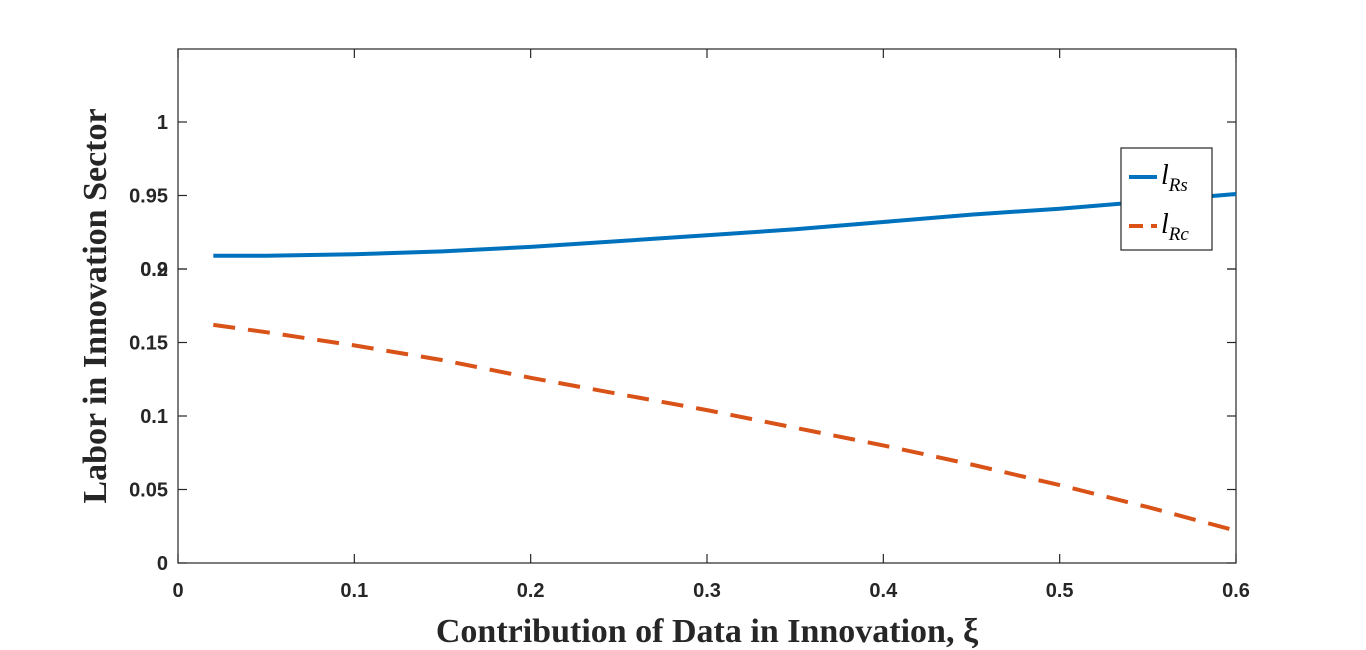 The image size is (1366, 650). Describe the element at coordinates (531, 591) in the screenshot. I see `x-tick-label: 0.2` at that location.